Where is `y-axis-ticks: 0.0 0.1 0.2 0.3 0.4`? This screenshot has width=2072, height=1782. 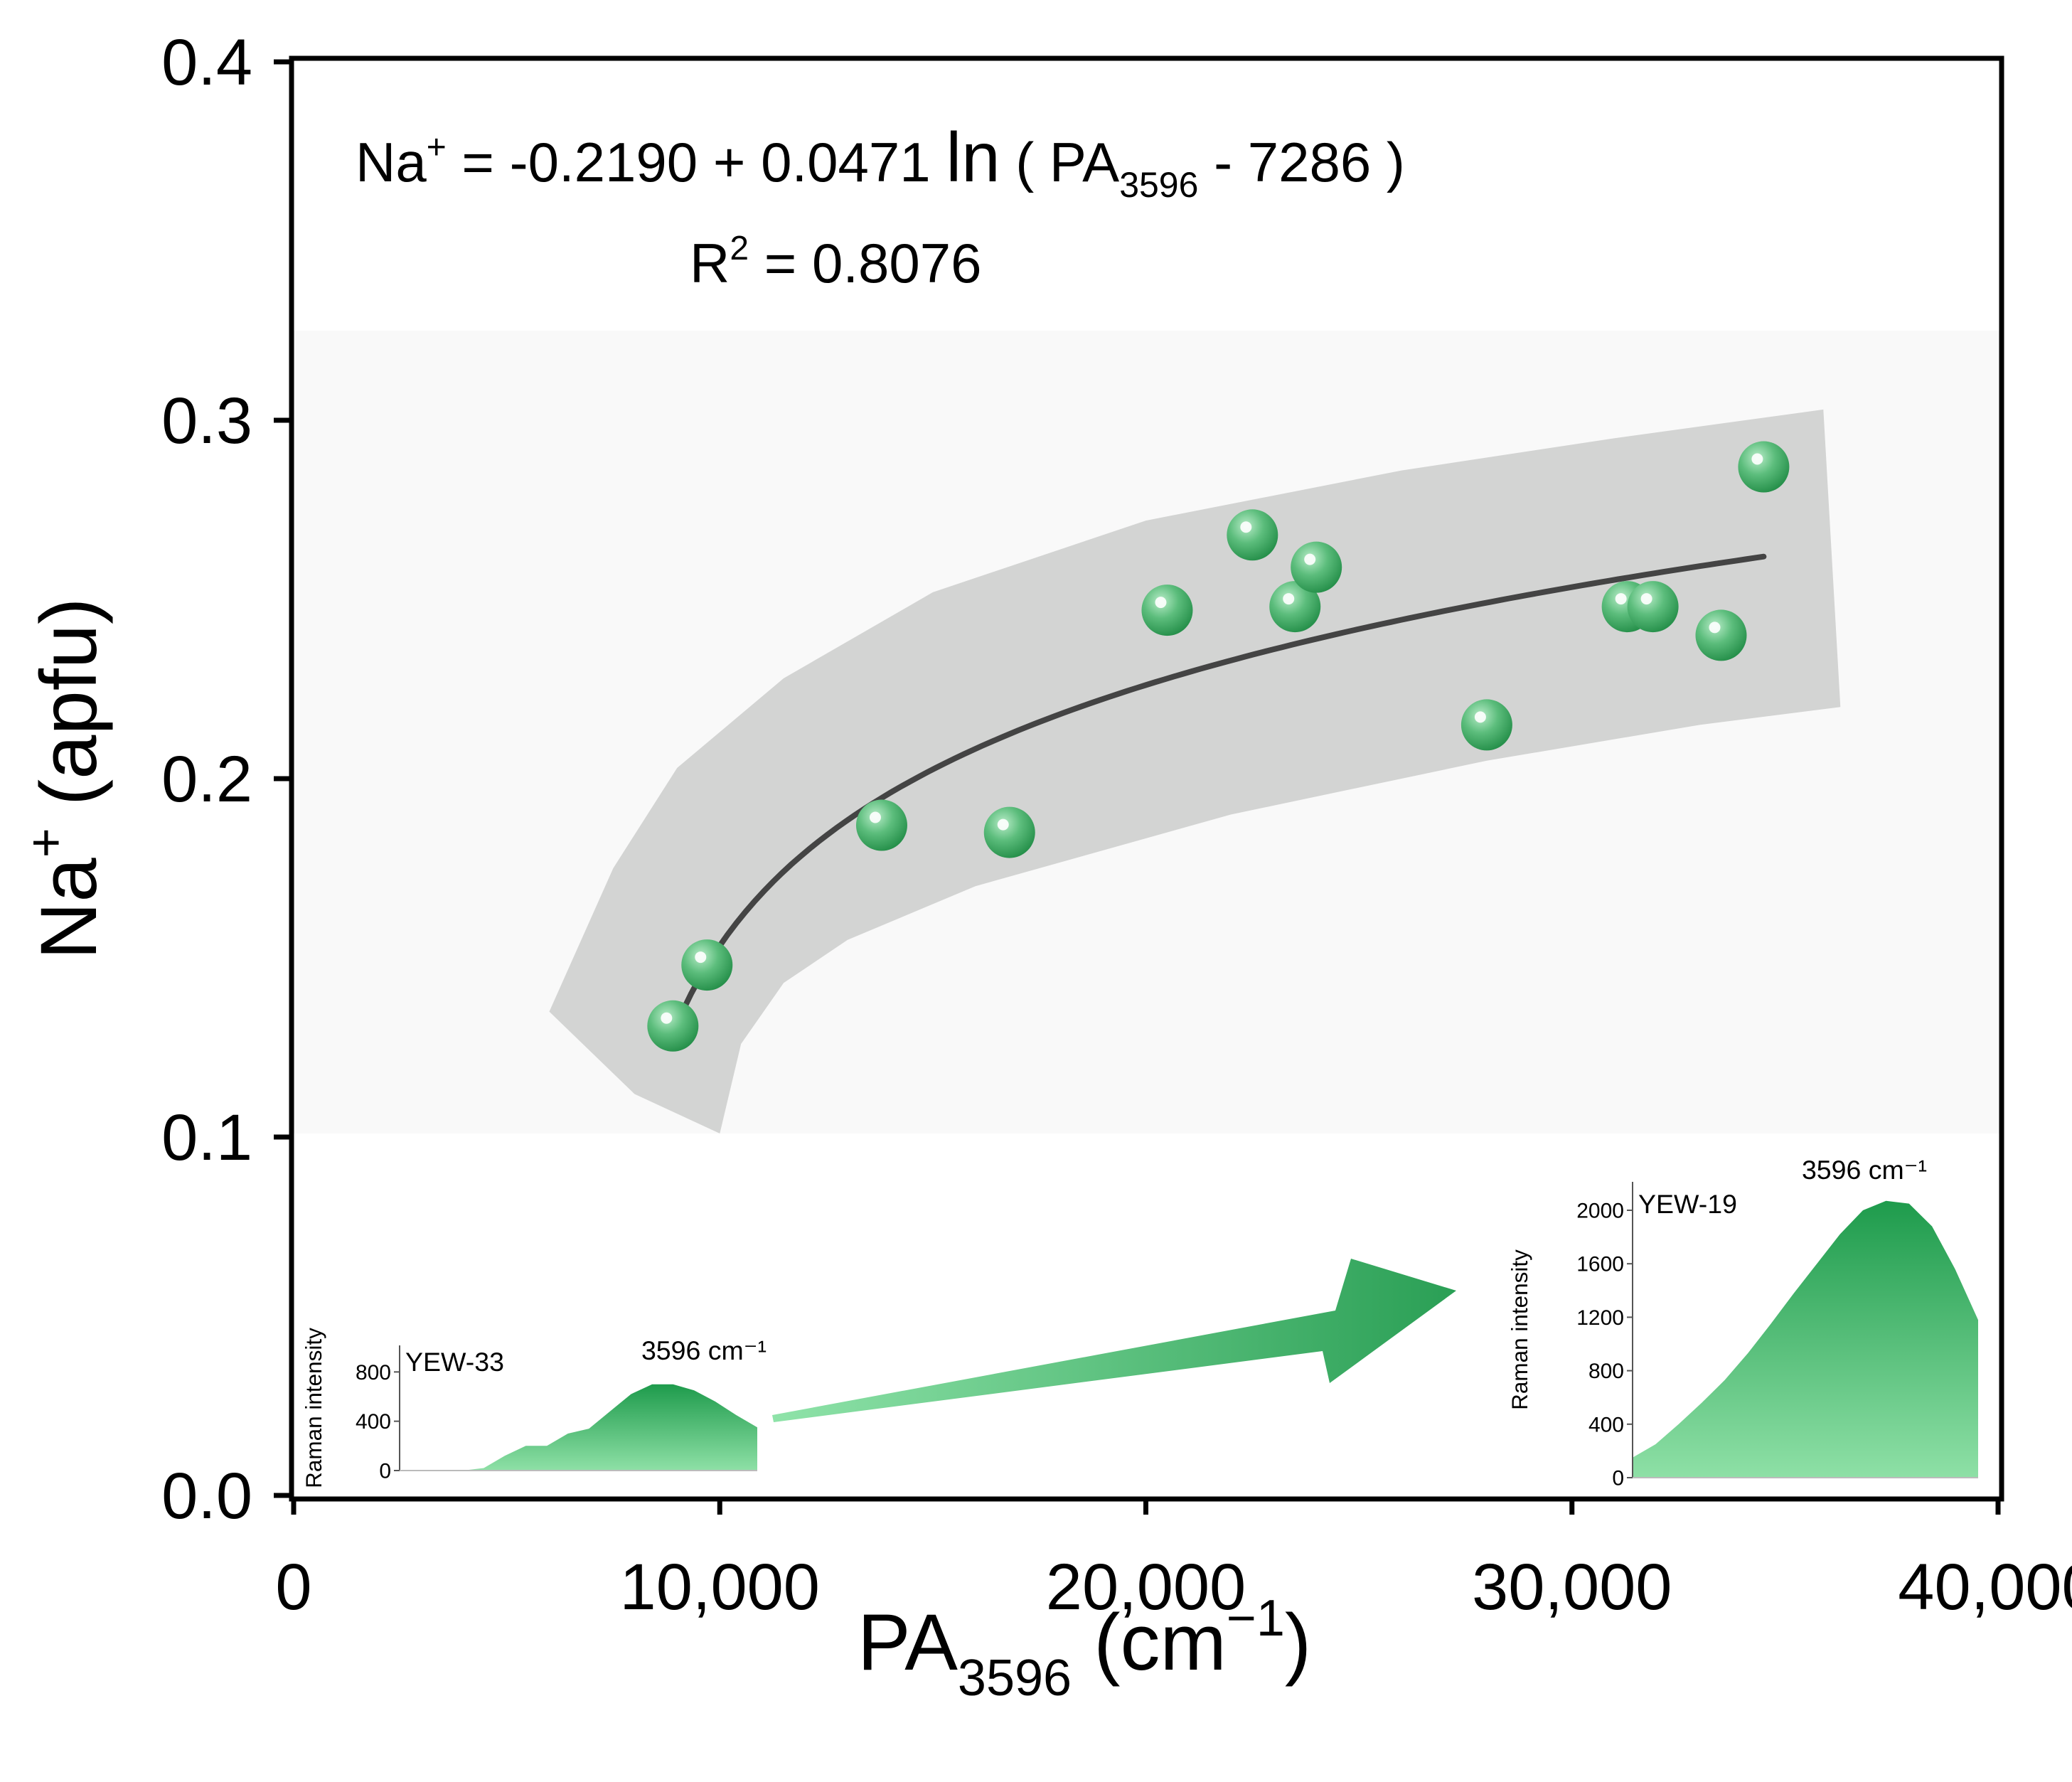 y-axis-ticks: 0.0 0.1 0.2 0.3 0.4 is located at coordinates (226, 779).